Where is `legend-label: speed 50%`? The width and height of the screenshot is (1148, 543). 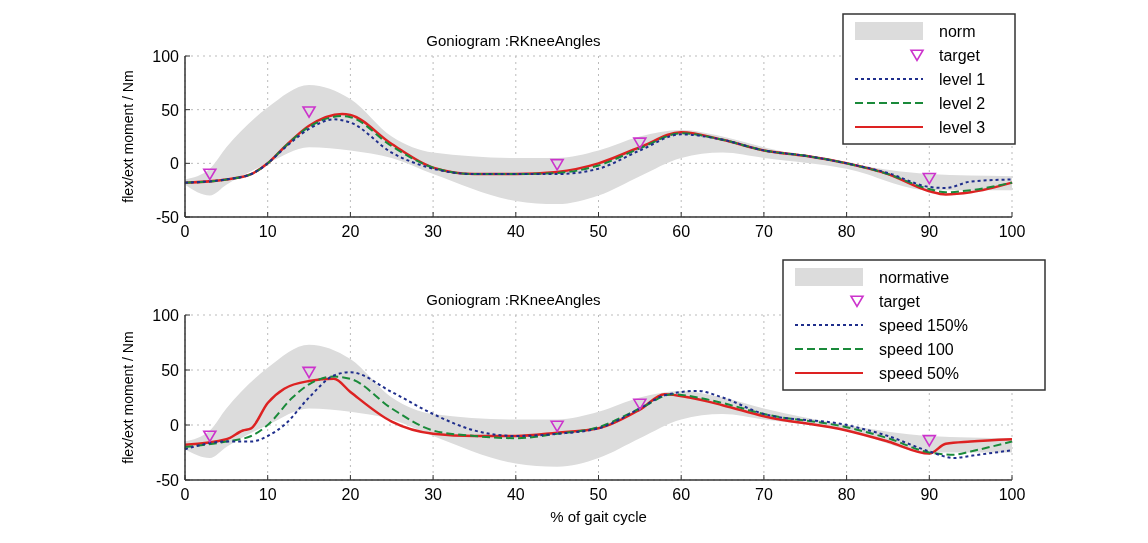
legend-label: speed 50% is located at coordinates (919, 373).